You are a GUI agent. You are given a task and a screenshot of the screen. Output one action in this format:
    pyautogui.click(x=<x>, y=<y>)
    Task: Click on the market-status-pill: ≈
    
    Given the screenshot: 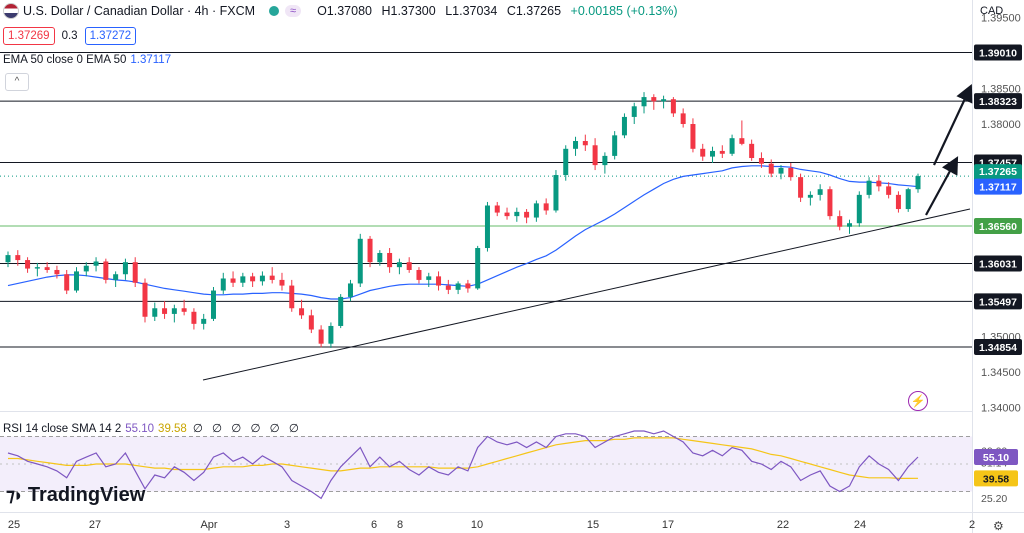 What is the action you would take?
    pyautogui.click(x=293, y=11)
    